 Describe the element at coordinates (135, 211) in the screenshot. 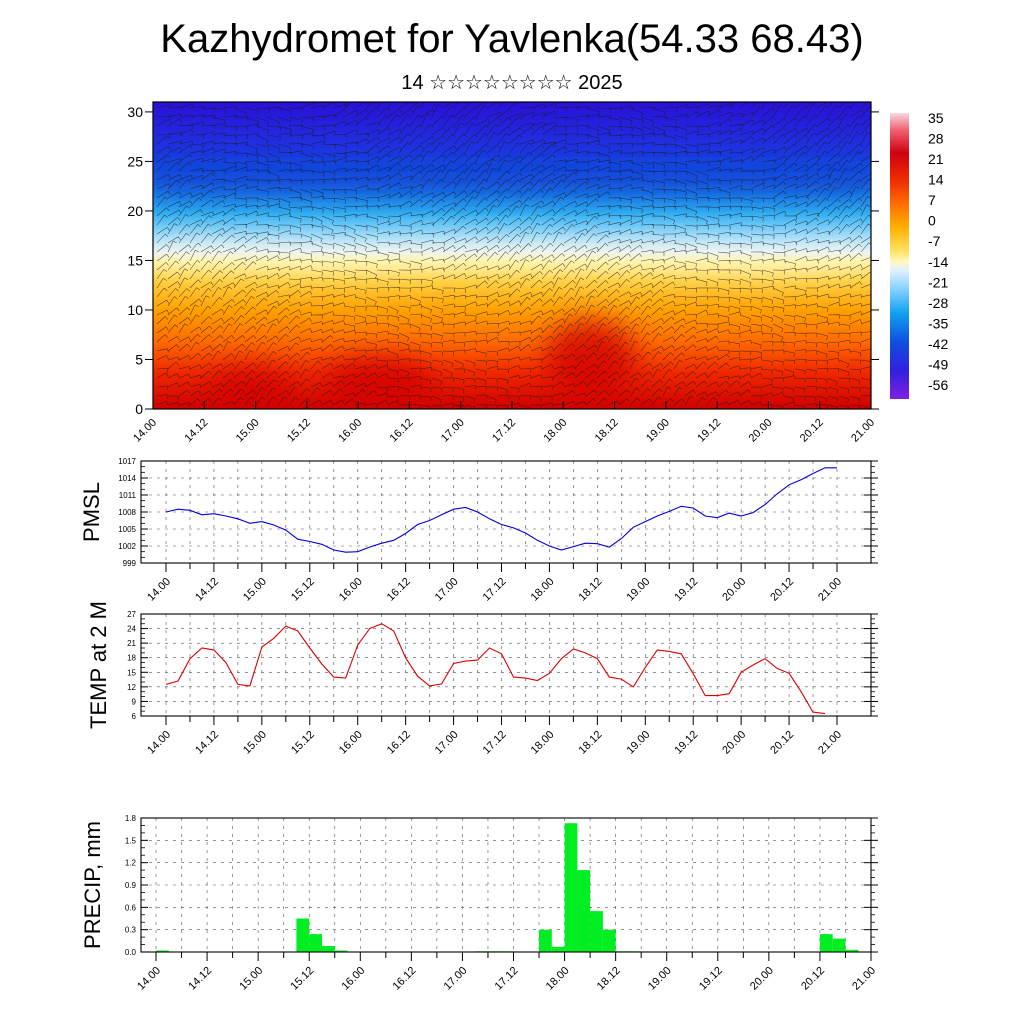

I see `heatmap-ytick-label: 20` at that location.